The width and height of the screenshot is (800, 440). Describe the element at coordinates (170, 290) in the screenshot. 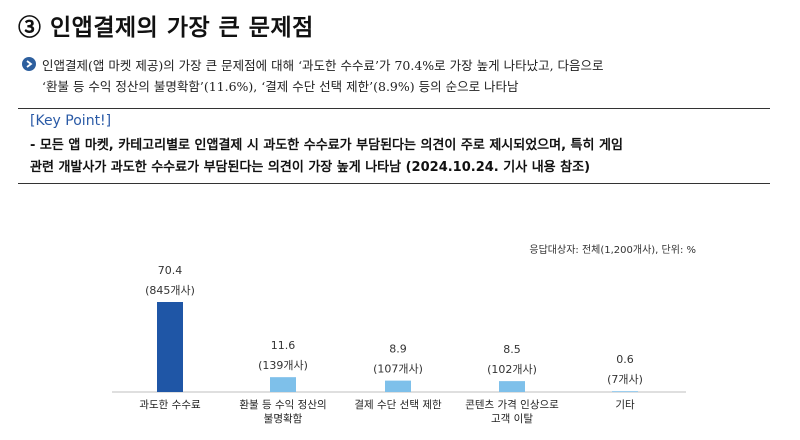

I see `data-label-count: (845개사)` at that location.